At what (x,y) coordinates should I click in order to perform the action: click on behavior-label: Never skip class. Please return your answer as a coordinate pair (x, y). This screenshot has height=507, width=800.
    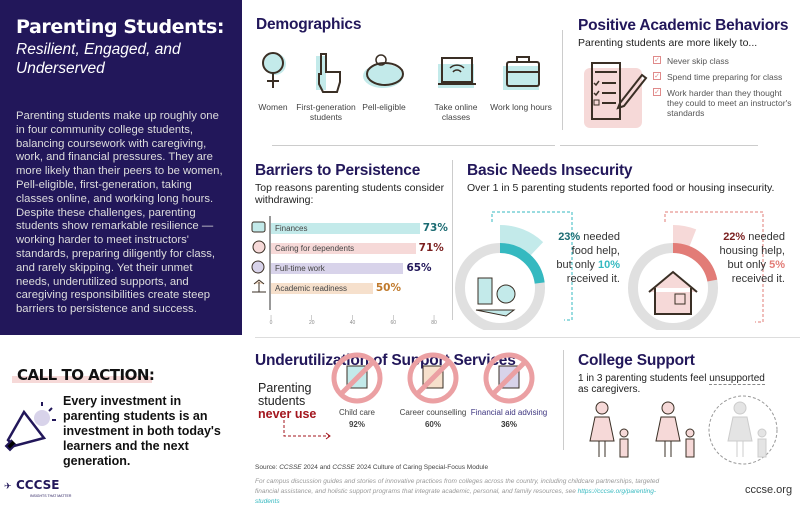
    Looking at the image, I should click on (698, 61).